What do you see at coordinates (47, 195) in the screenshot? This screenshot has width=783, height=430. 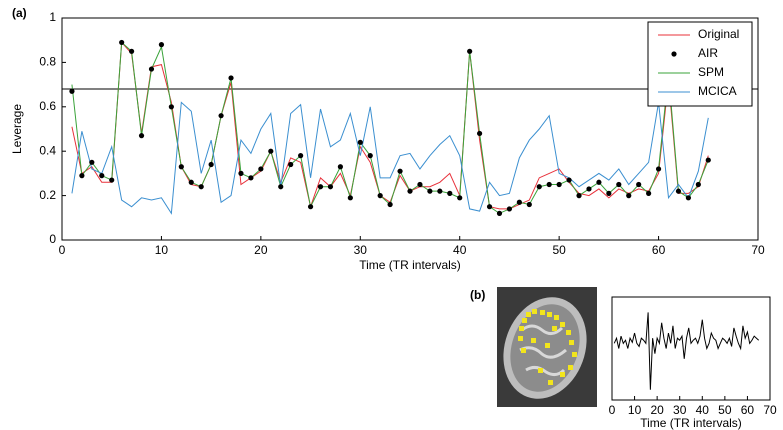 I see `y-tick-label: 0.2` at bounding box center [47, 195].